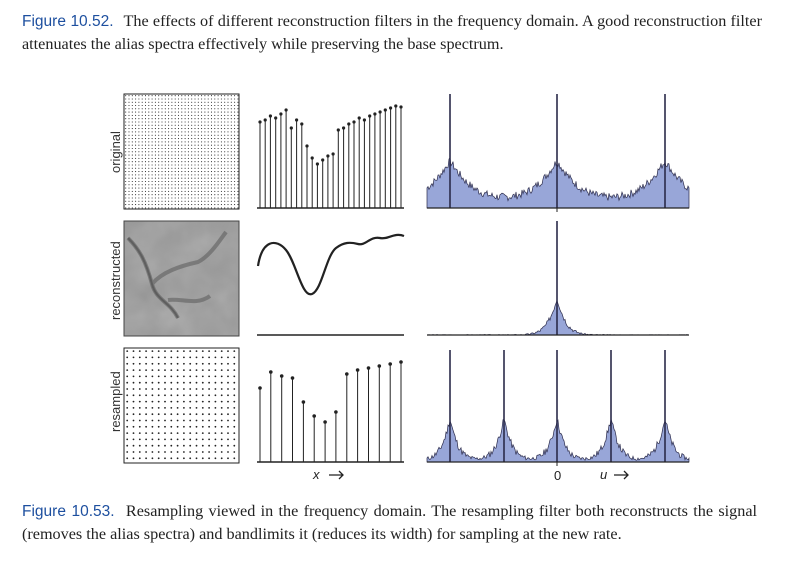 Image resolution: width=795 pixels, height=570 pixels. What do you see at coordinates (558, 153) in the screenshot?
I see `original-spectrum-plot` at bounding box center [558, 153].